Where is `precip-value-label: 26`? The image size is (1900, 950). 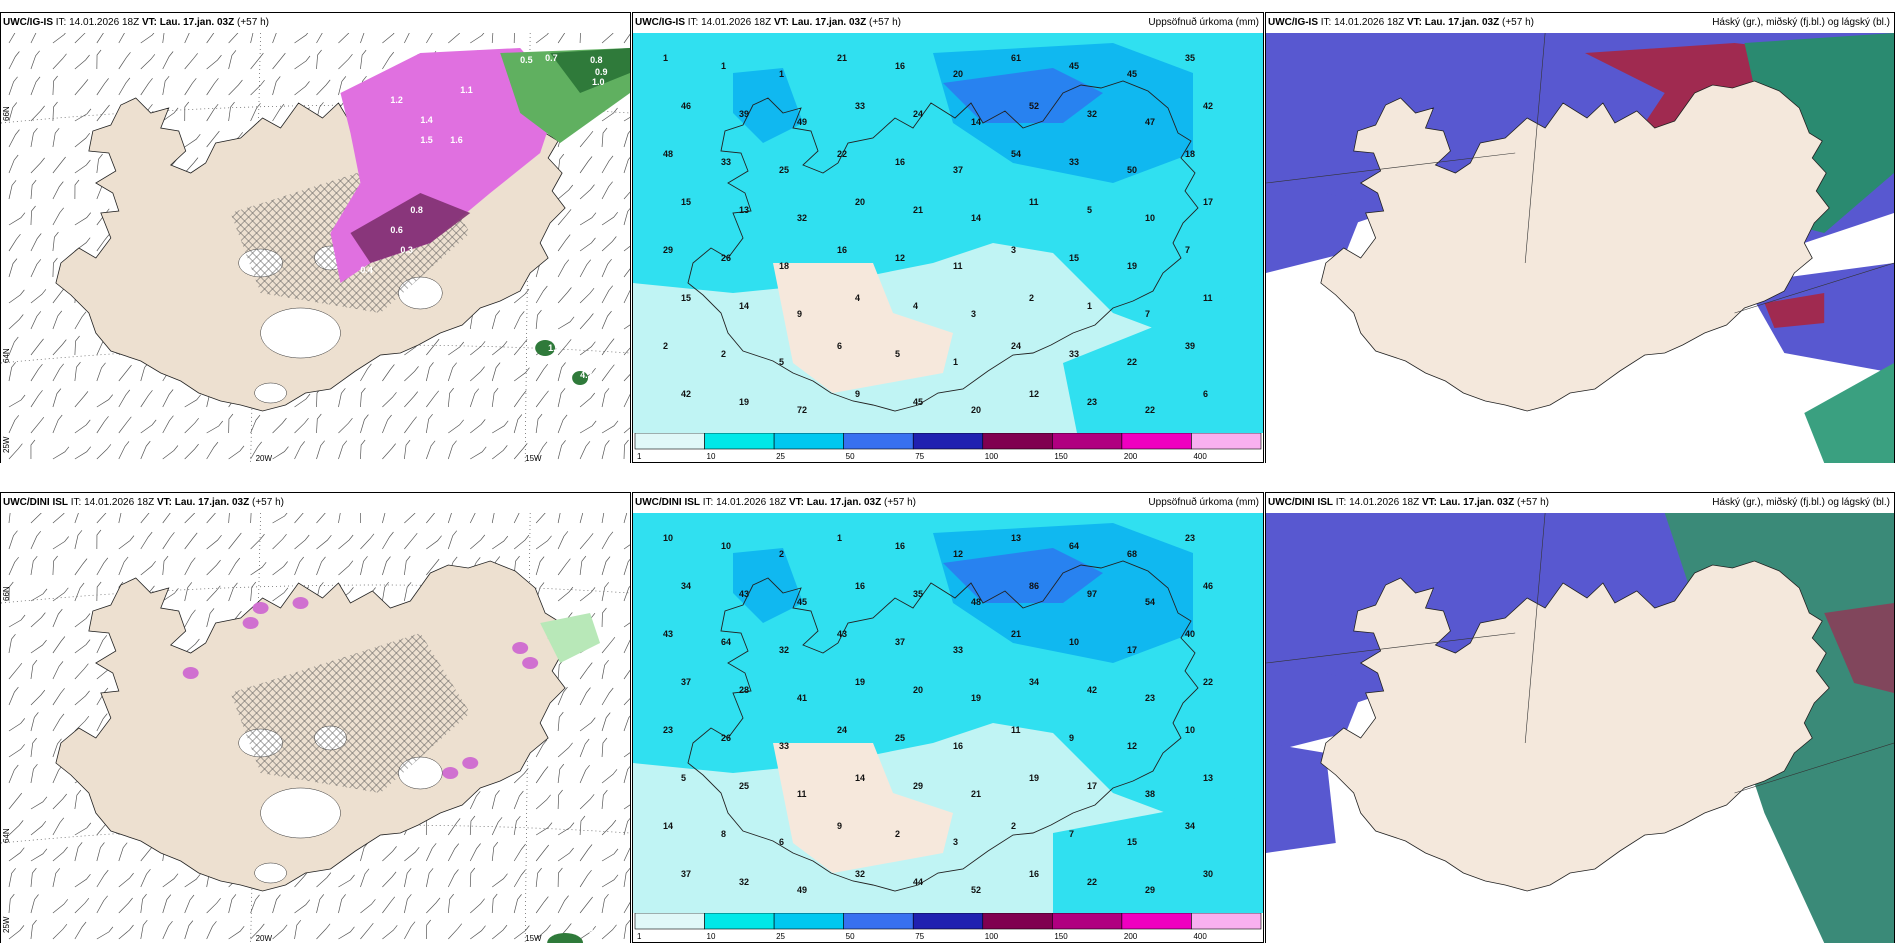 precip-value-label: 26 is located at coordinates (726, 738).